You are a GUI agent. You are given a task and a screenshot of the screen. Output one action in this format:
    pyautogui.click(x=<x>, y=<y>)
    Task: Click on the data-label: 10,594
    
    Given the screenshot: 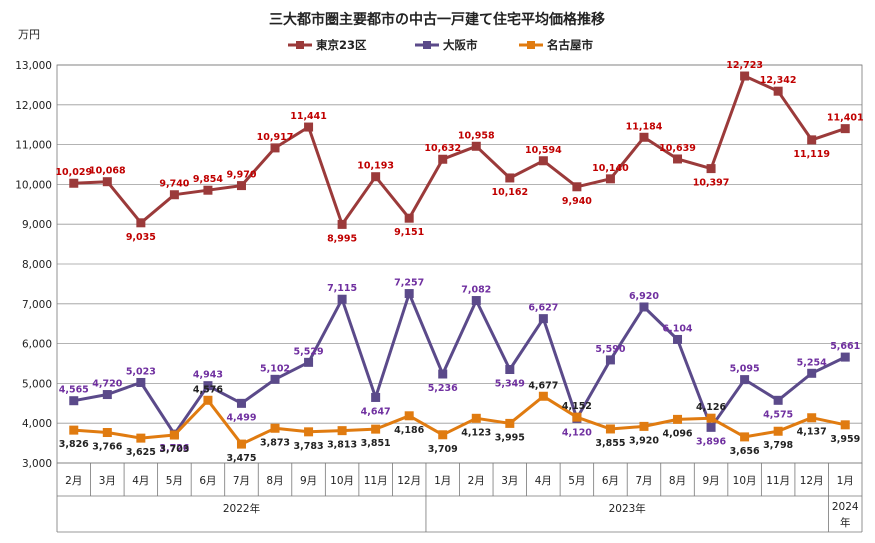 What is the action you would take?
    pyautogui.click(x=543, y=150)
    